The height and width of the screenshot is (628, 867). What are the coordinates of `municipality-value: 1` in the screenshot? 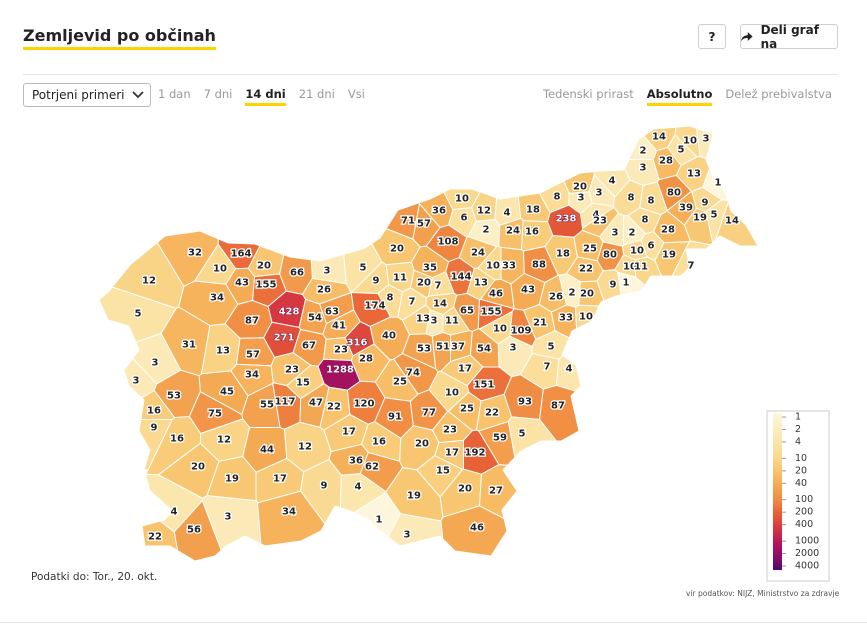 It's located at (626, 283).